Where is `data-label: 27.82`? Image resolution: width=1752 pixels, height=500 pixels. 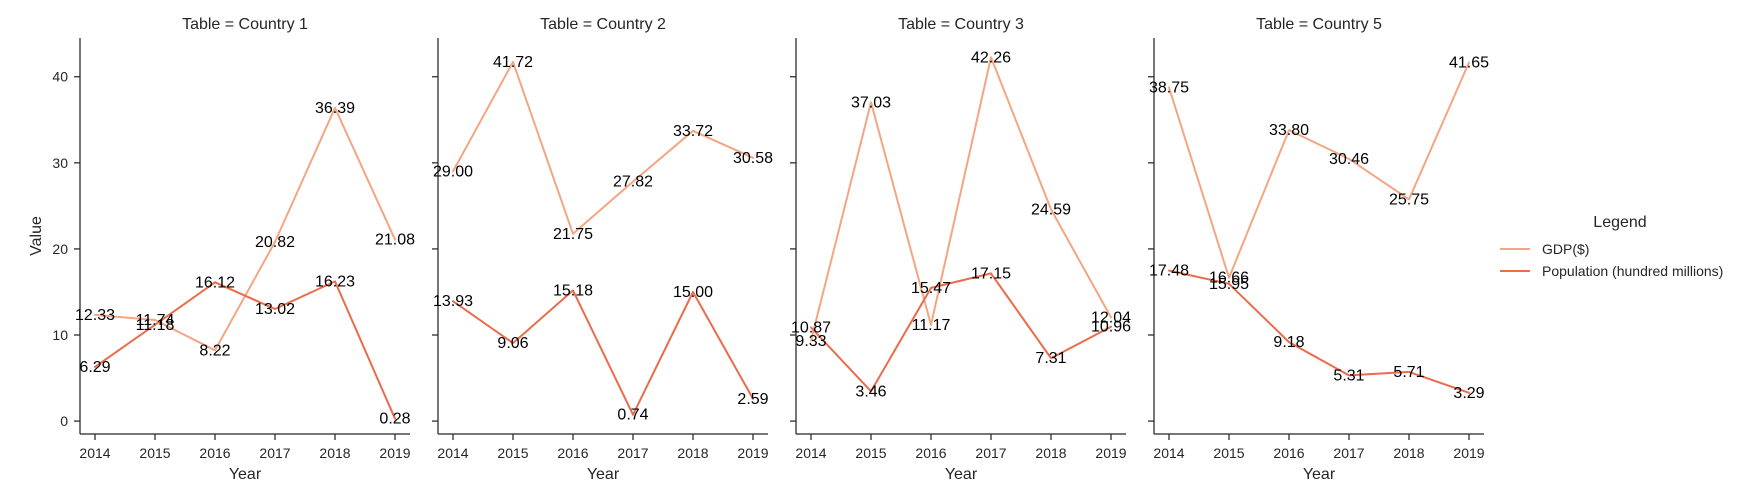
data-label: 27.82 is located at coordinates (633, 182).